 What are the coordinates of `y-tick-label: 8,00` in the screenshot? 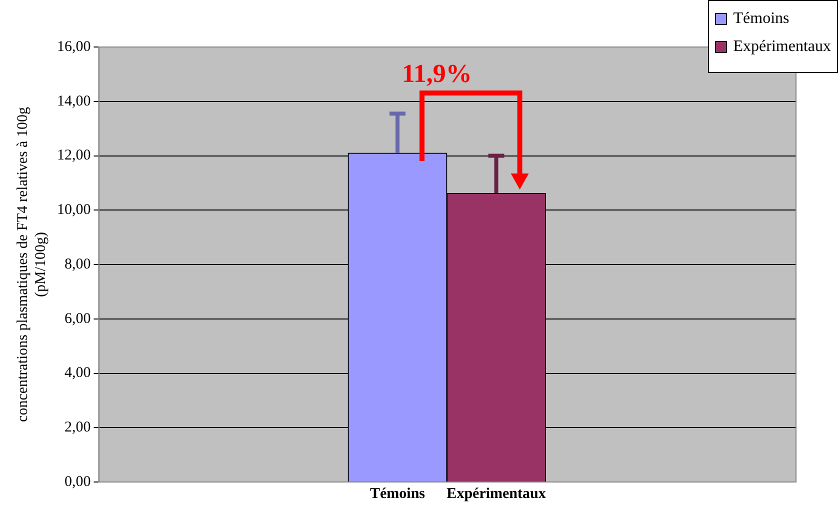 It's located at (77, 264).